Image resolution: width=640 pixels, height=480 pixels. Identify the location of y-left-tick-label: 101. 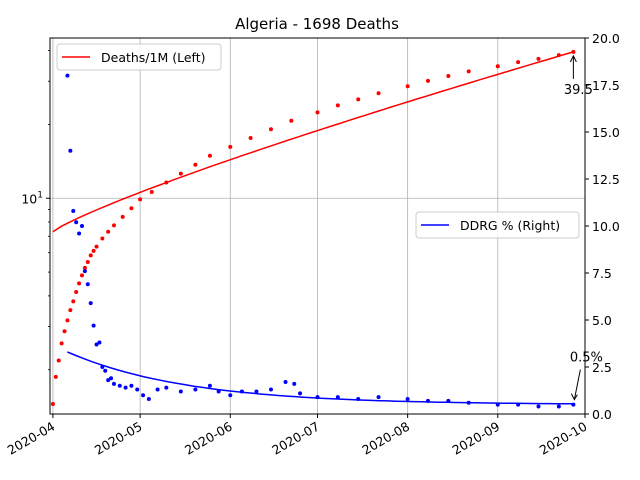
(32, 198).